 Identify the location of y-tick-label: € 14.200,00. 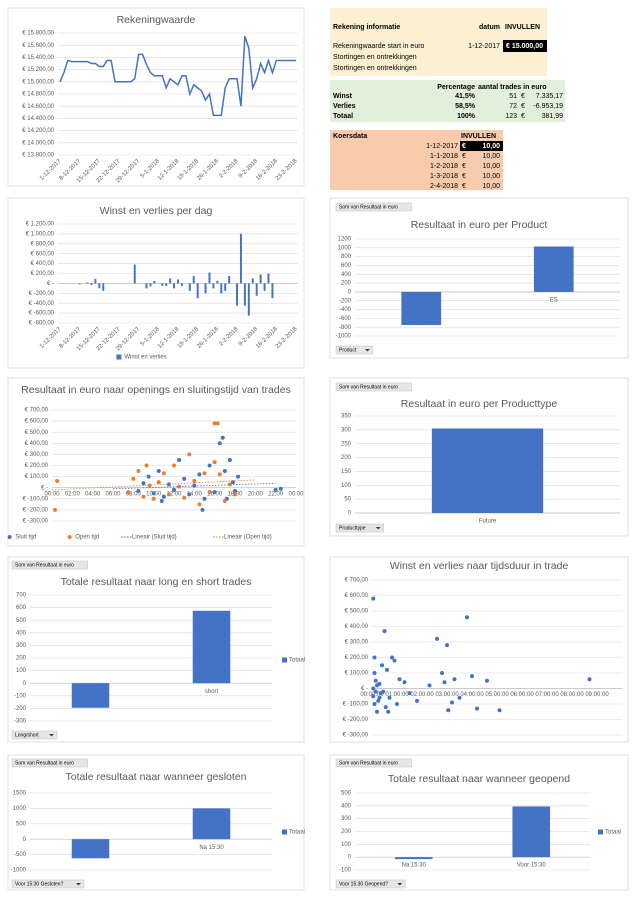
(38, 131).